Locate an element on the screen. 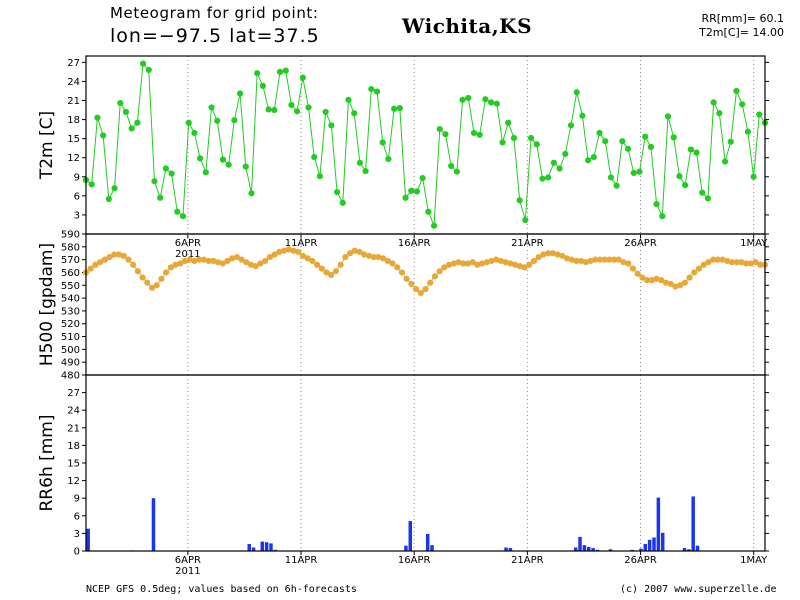 This screenshot has width=800, height=600. x-tick-label: 16APR is located at coordinates (414, 243).